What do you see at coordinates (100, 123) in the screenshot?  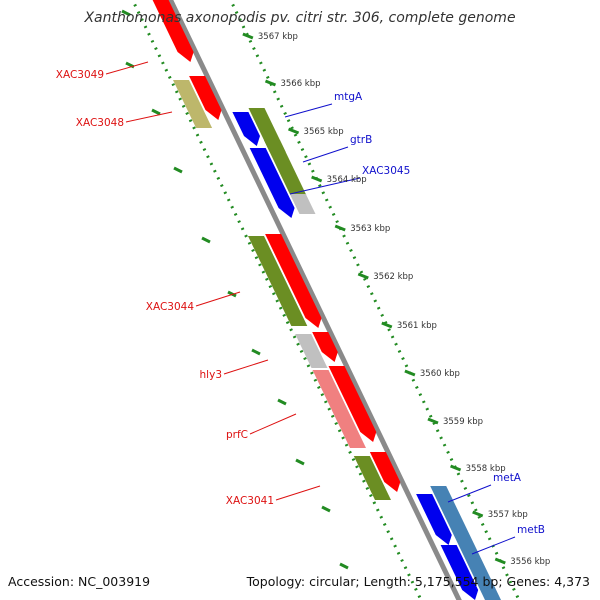 I see `reverse-gene-label: XAC3048` at bounding box center [100, 123].